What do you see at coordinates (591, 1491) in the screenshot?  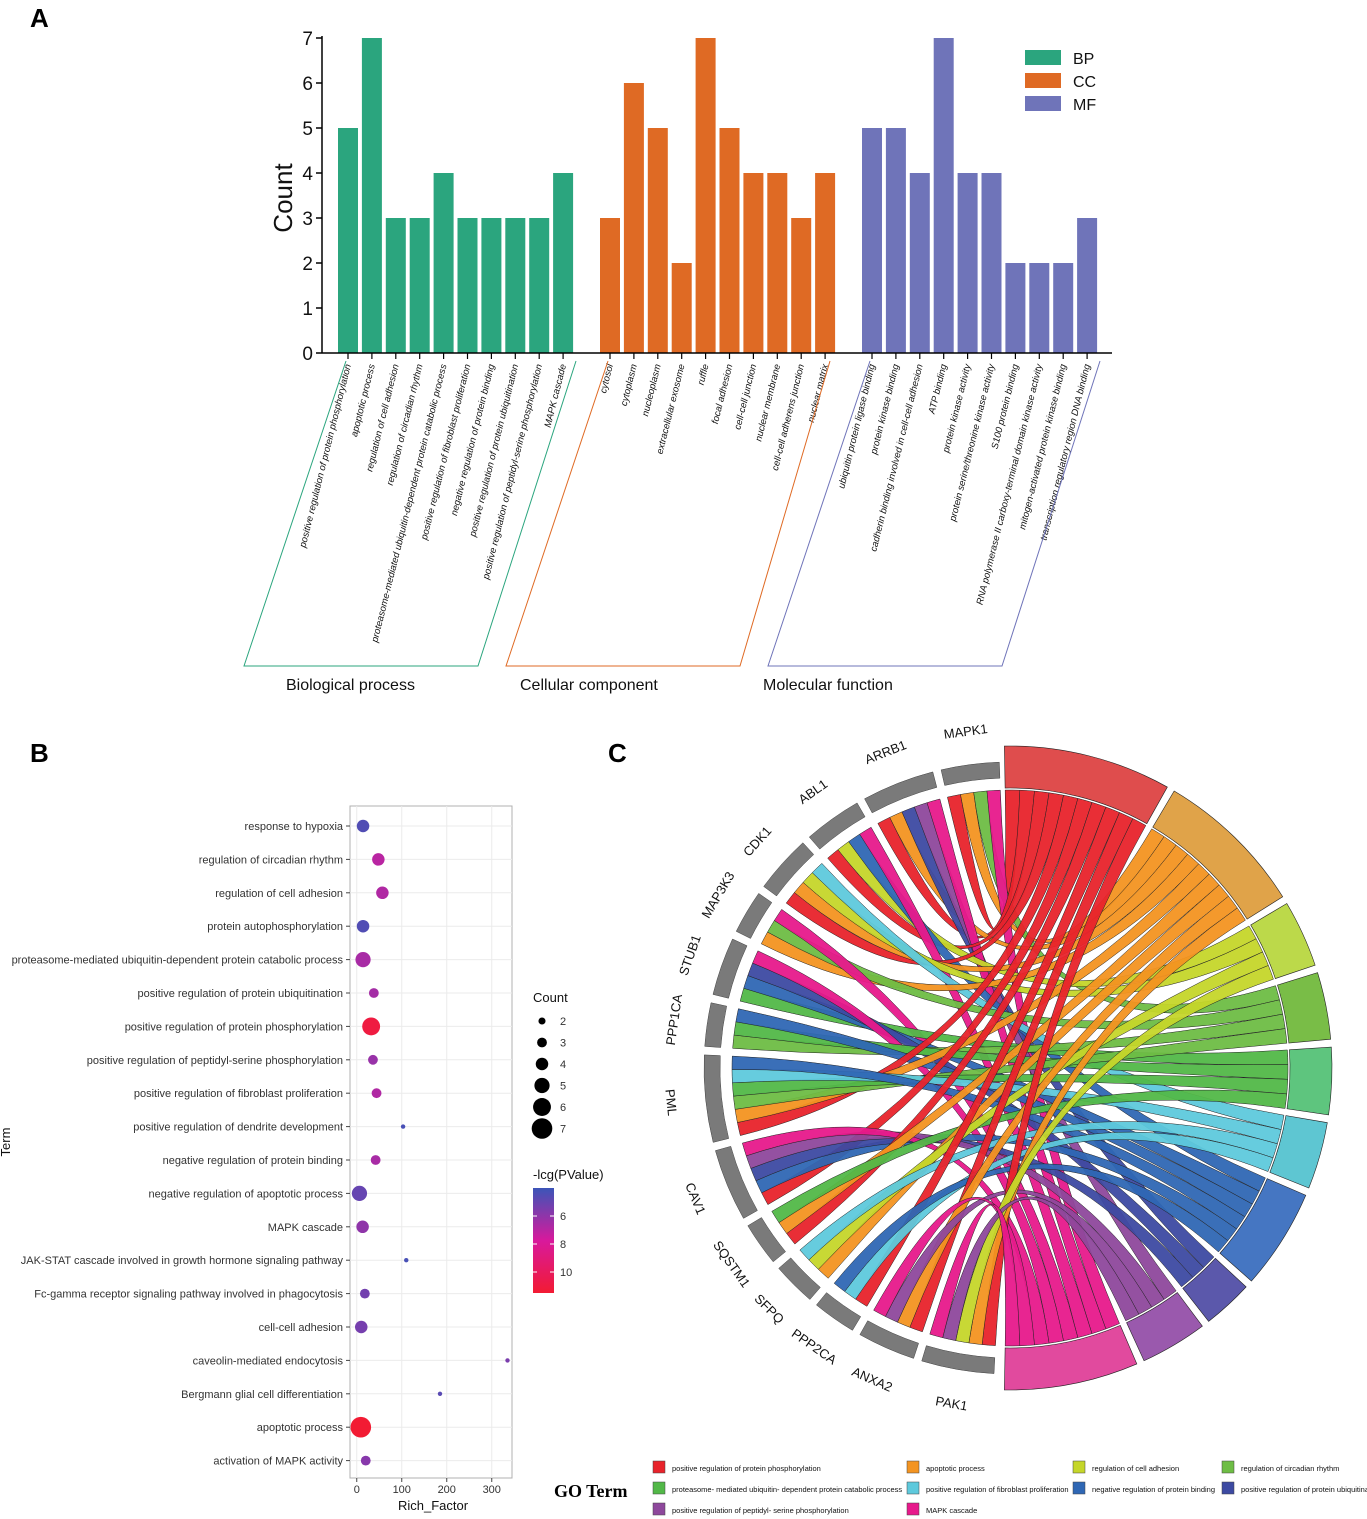 I see `chord-legend-title: GO Term` at bounding box center [591, 1491].